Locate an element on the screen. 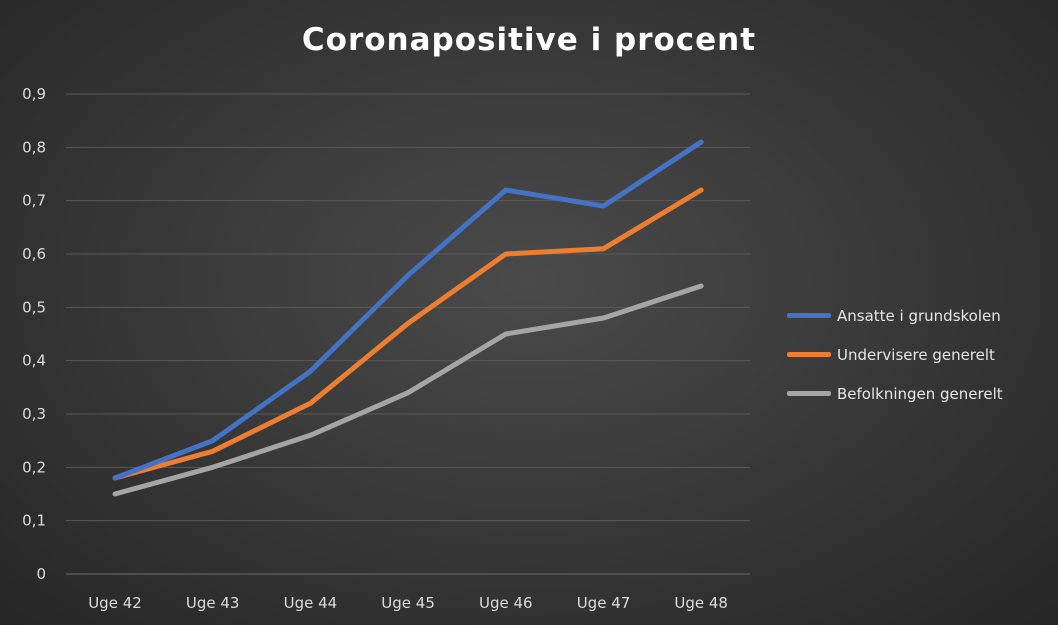 The image size is (1058, 625). y-tick-label: 0,8 is located at coordinates (34, 147).